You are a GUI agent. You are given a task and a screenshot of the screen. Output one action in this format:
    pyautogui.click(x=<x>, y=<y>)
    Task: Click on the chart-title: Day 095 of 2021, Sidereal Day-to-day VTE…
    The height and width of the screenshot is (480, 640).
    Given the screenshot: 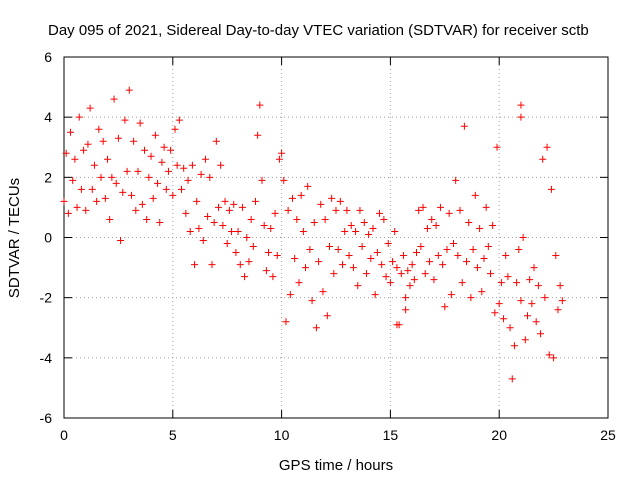 What is the action you would take?
    pyautogui.click(x=318, y=30)
    